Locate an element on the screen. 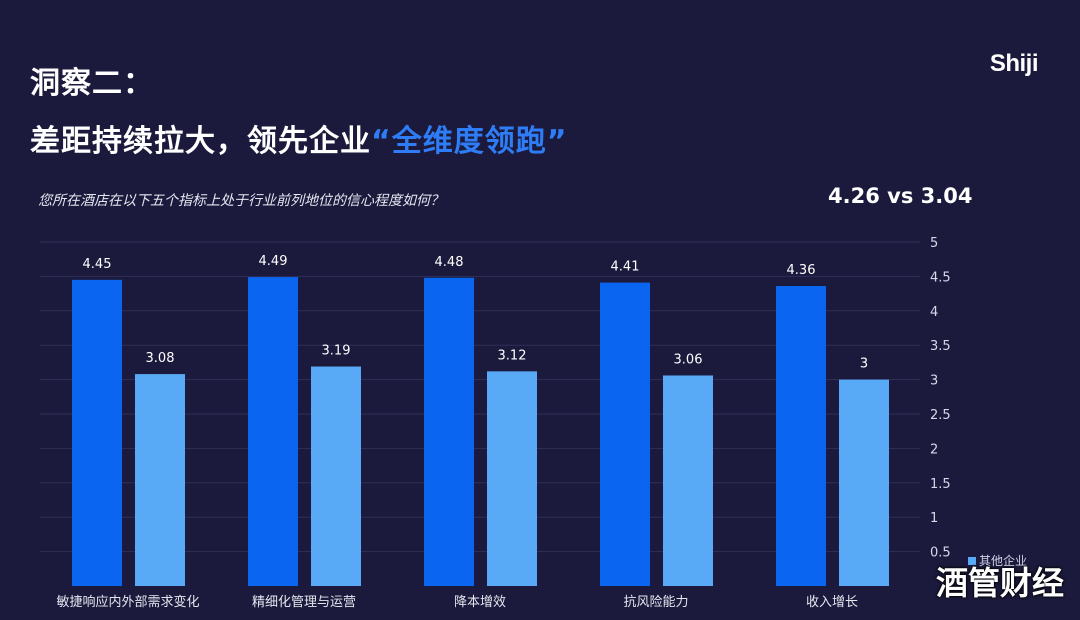 The image size is (1080, 620). legend-item-series2: 其他企业 is located at coordinates (997, 561).